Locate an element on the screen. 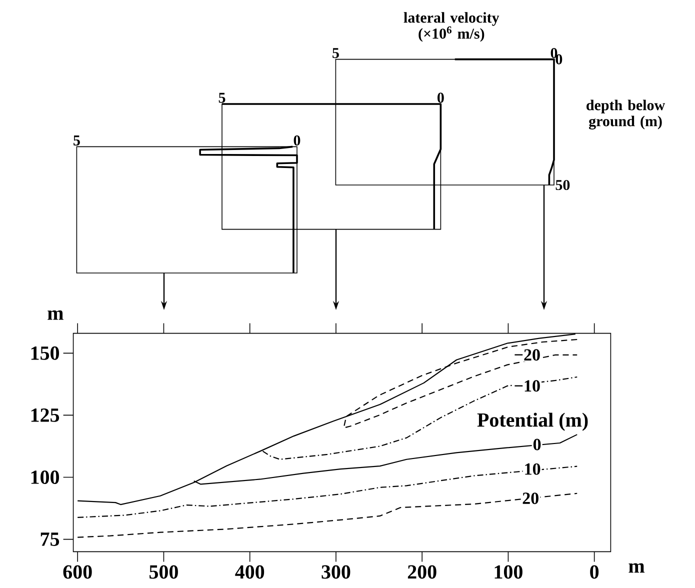  annotation: 20 is located at coordinates (530, 498).